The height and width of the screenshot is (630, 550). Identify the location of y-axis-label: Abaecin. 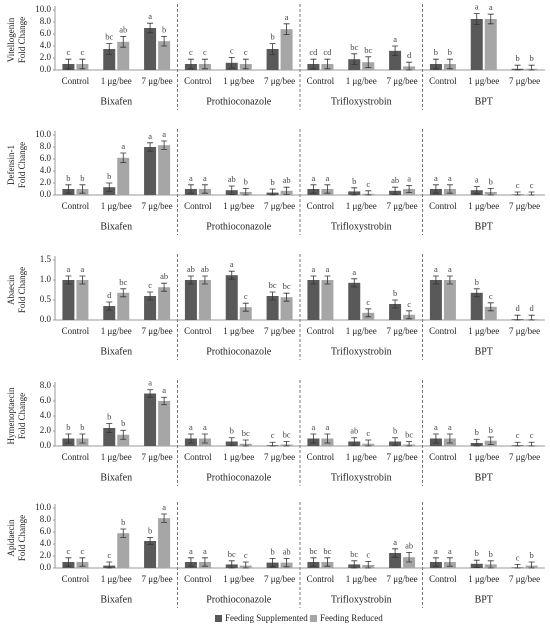
(11, 290).